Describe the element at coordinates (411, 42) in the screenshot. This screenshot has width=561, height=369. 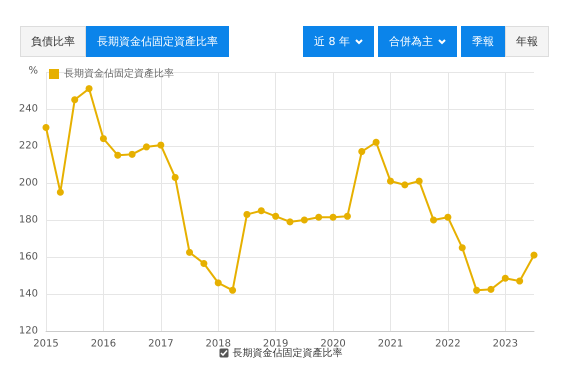
I see `text: 合併為主` at that location.